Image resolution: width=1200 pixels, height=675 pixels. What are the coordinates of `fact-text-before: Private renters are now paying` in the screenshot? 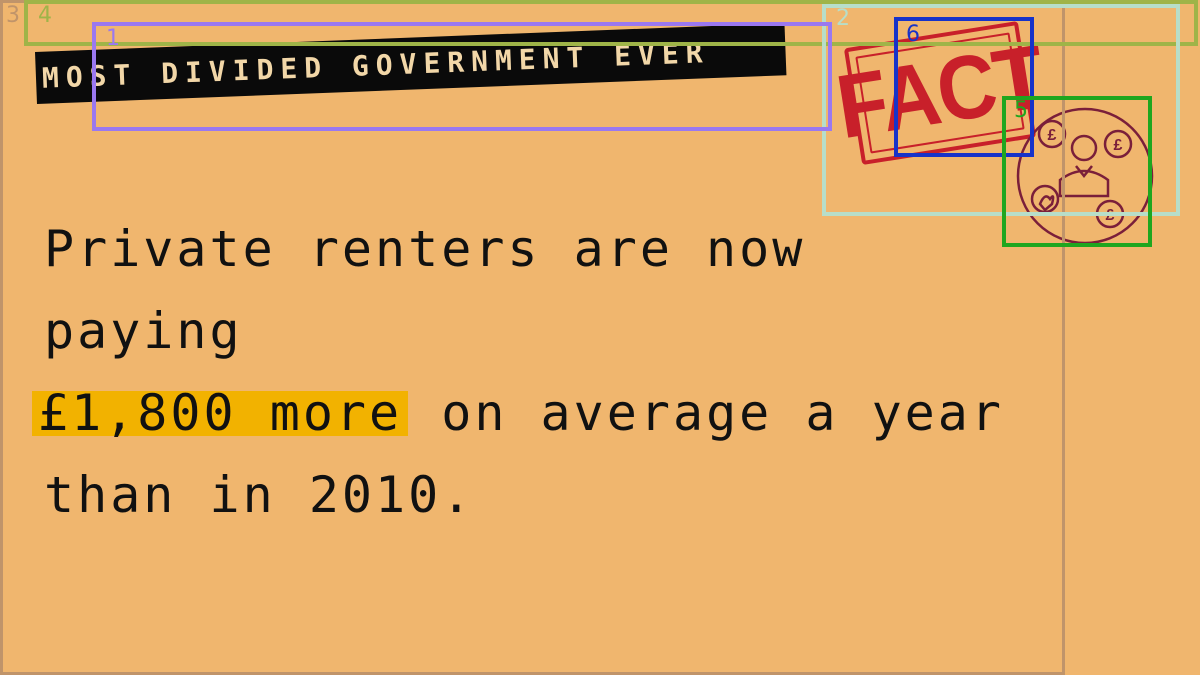 It's located at (425, 290).